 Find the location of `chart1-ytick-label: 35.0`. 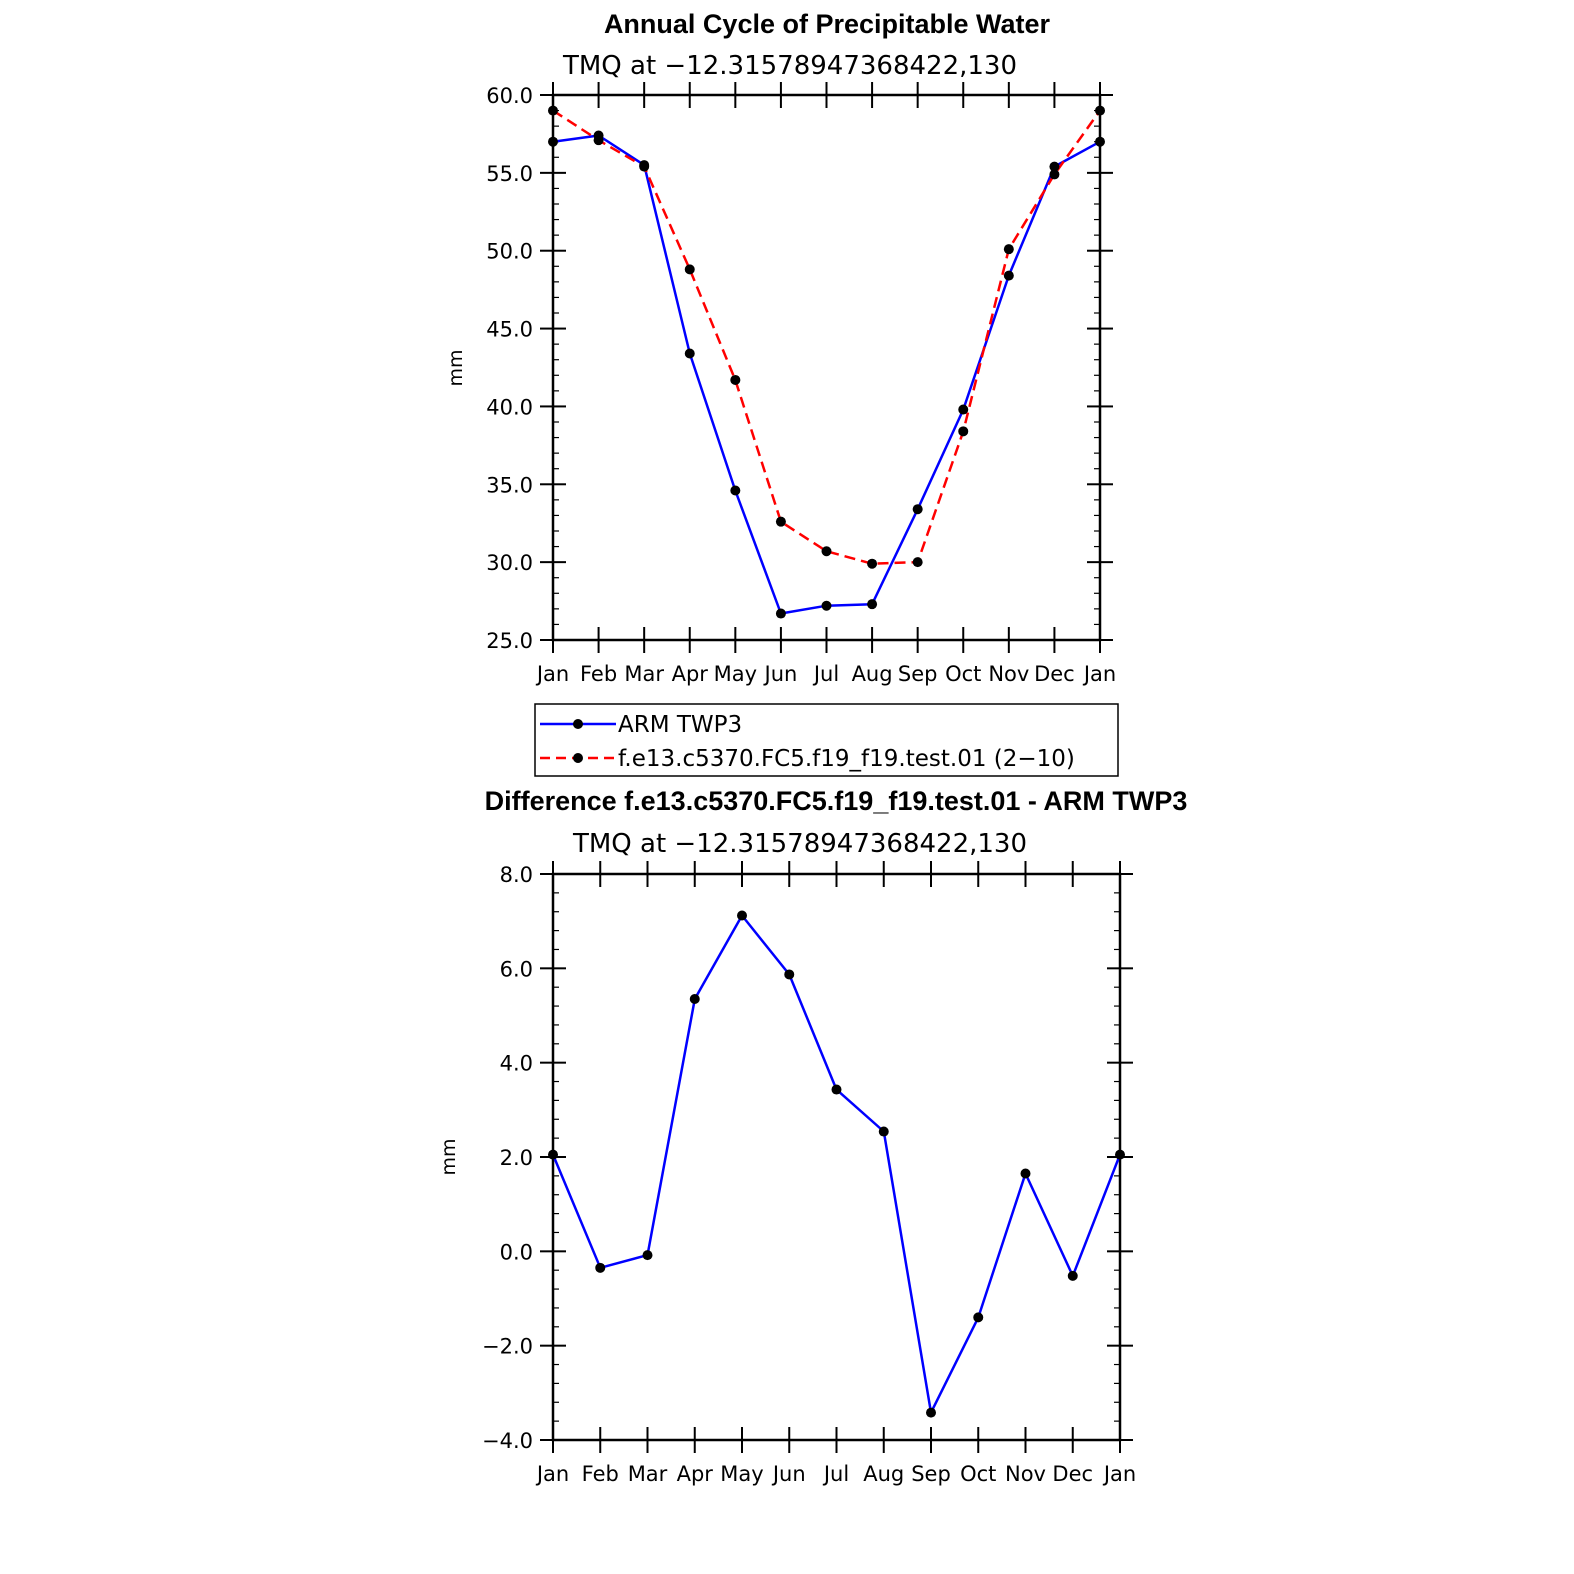

chart1-ytick-label: 35.0 is located at coordinates (509, 485).